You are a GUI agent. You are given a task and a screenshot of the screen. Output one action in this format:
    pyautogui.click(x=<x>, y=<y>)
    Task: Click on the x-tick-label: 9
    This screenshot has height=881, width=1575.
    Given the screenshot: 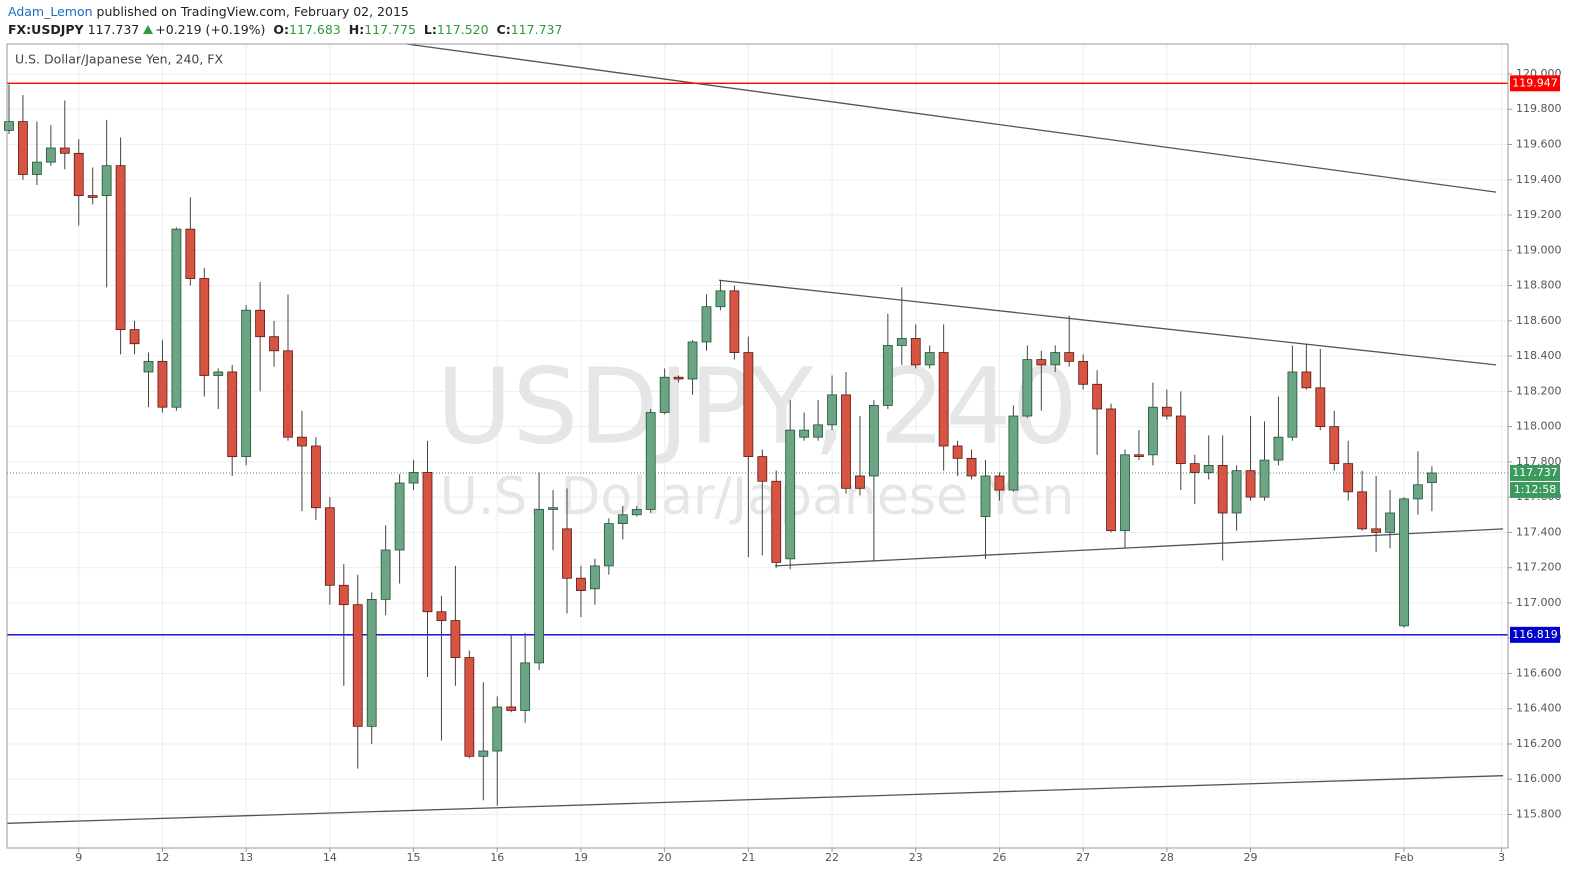 What is the action you would take?
    pyautogui.click(x=78, y=857)
    